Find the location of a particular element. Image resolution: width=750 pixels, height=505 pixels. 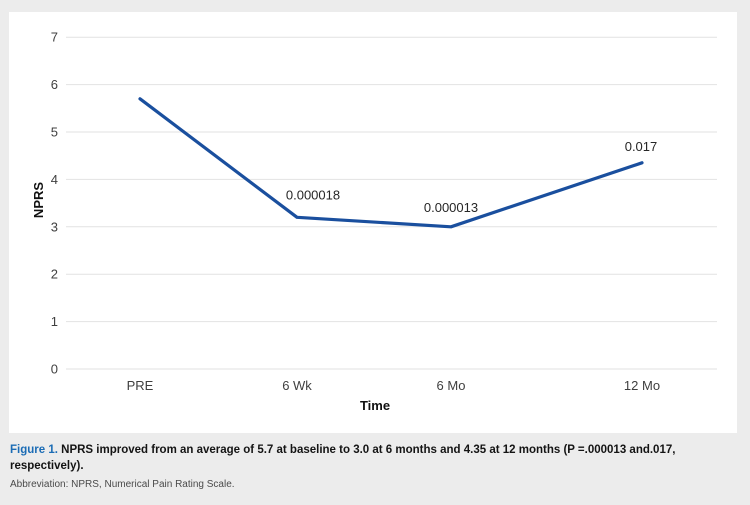

y-tick-label: 5 is located at coordinates (54, 132).